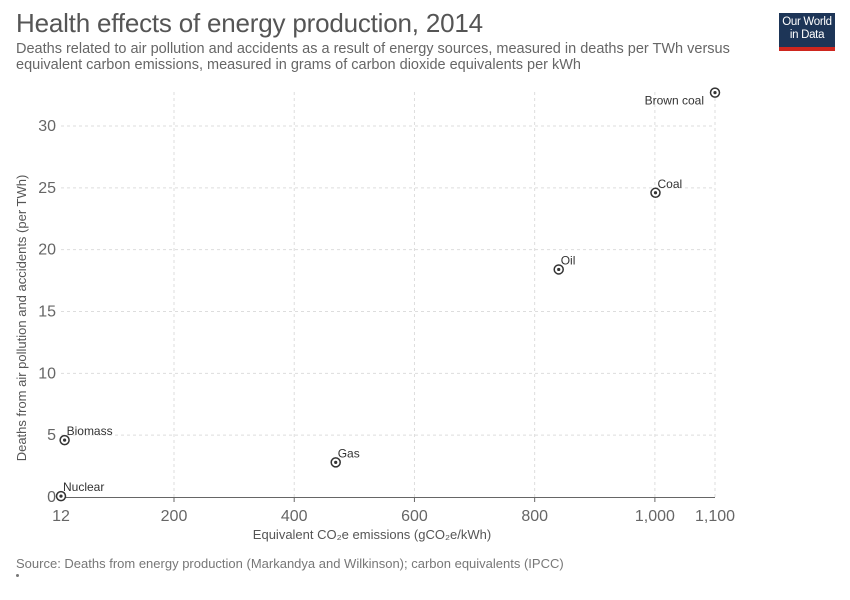 The image size is (850, 600). I want to click on data-point-gas: Gas, so click(345, 457).